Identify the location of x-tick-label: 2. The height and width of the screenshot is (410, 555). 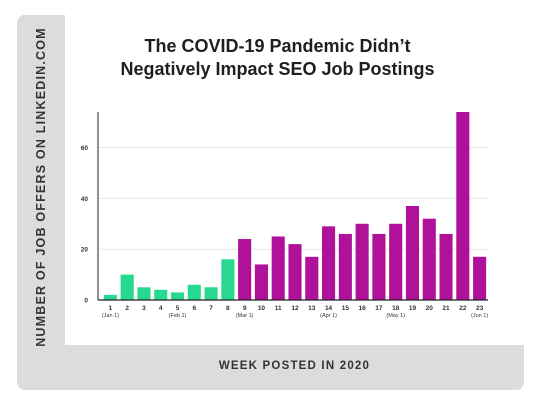
(127, 308).